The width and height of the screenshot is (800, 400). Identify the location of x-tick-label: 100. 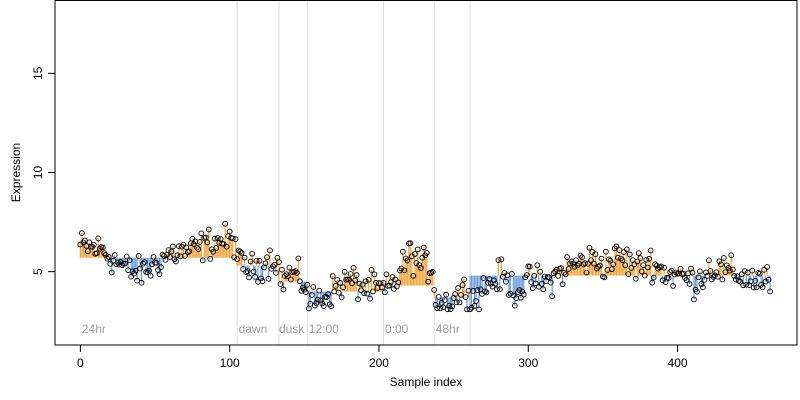
(230, 363).